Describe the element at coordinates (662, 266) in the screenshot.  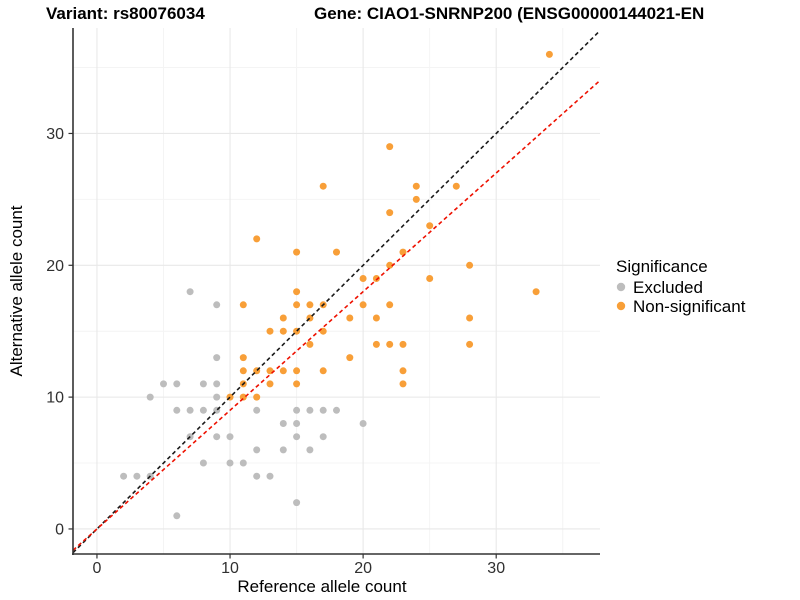
I see `legend-title: Significance` at that location.